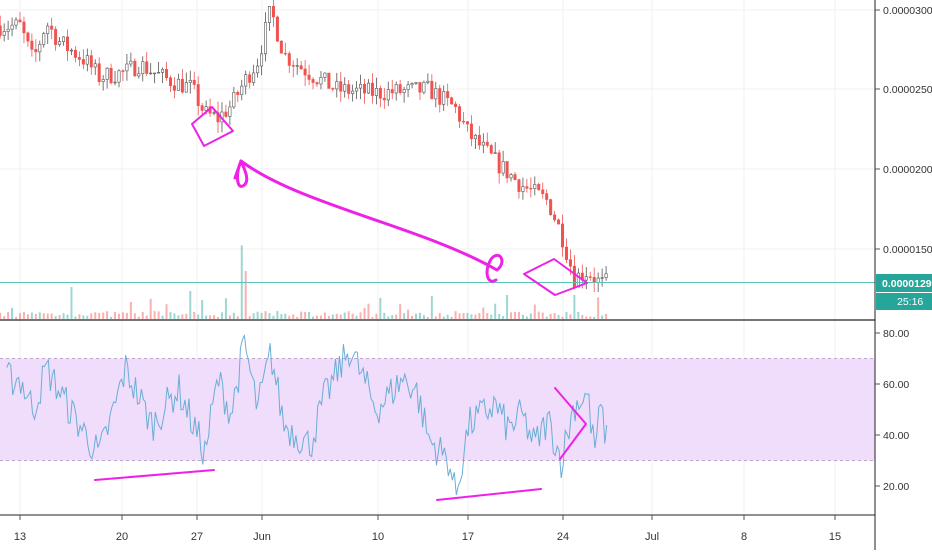 This screenshot has height=555, width=932. I want to click on price-tick-label: 0.0000300, so click(907, 11).